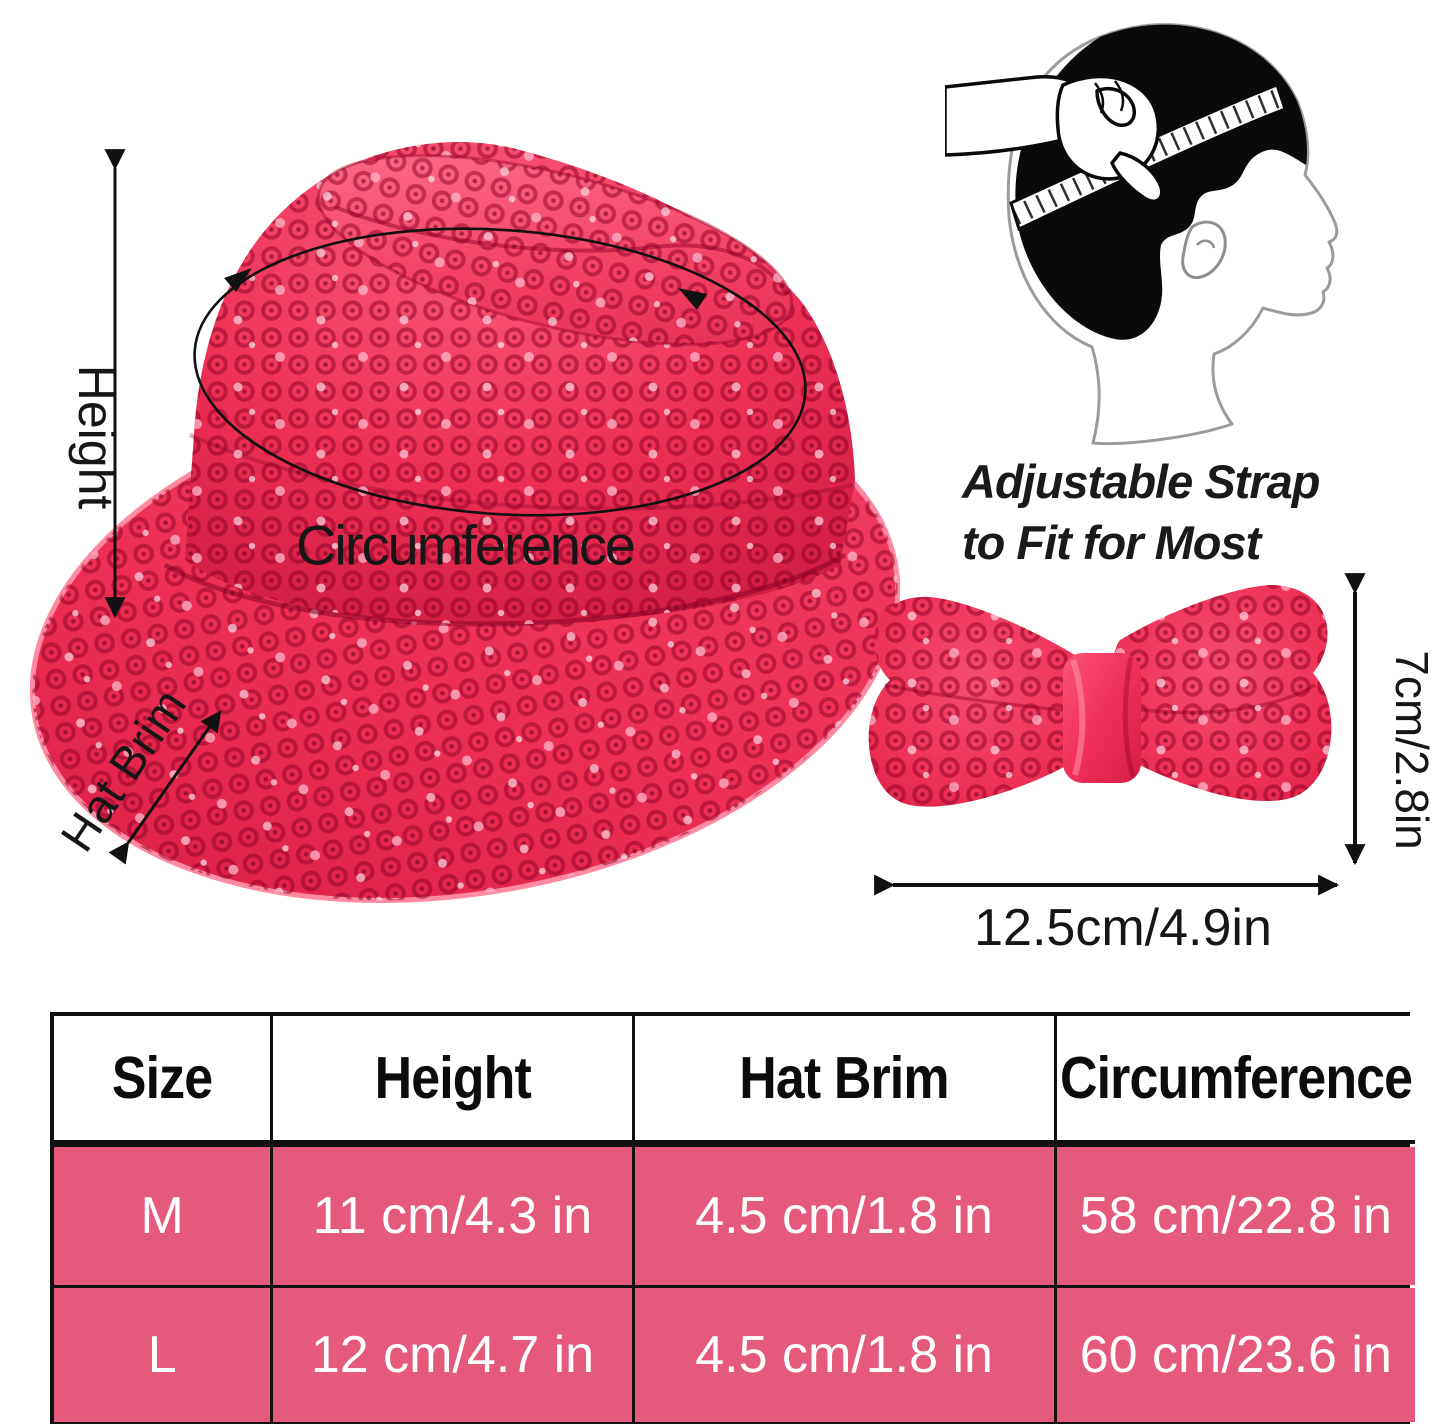 This screenshot has height=1427, width=1445. Describe the element at coordinates (1204, 250) in the screenshot. I see `ear` at that location.